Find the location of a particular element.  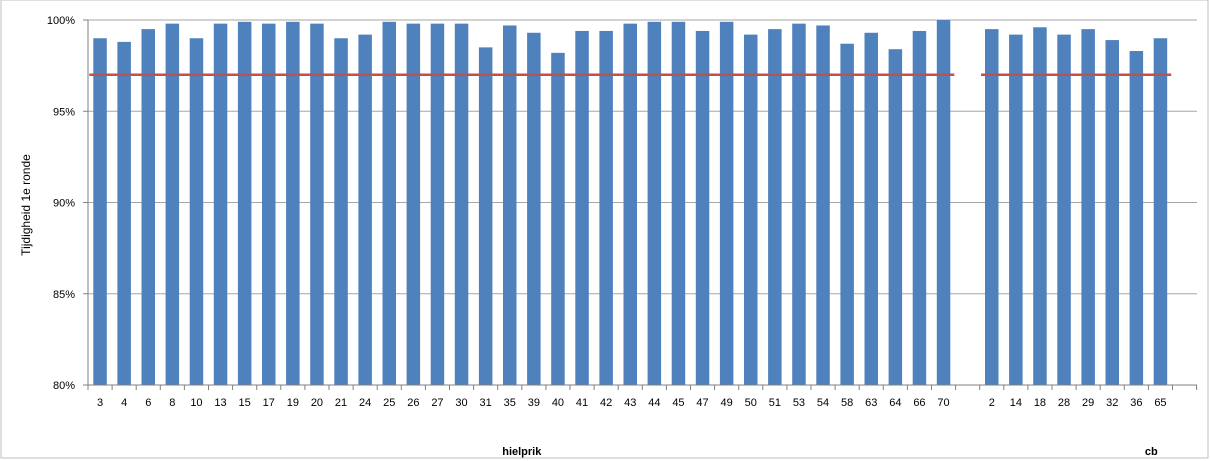

x-tick-label: 44 is located at coordinates (654, 403).